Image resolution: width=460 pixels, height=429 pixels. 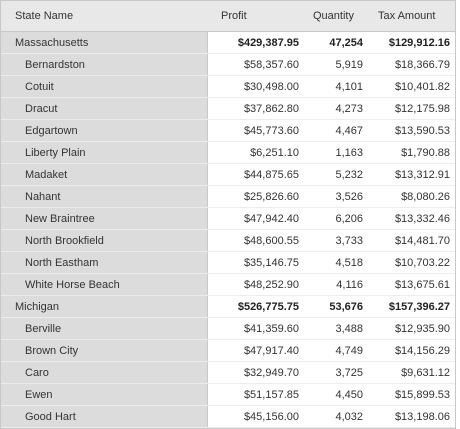 What do you see at coordinates (228, 197) in the screenshot?
I see `data-row: Nahant $25,826.60 3,526 $8,080.26` at bounding box center [228, 197].